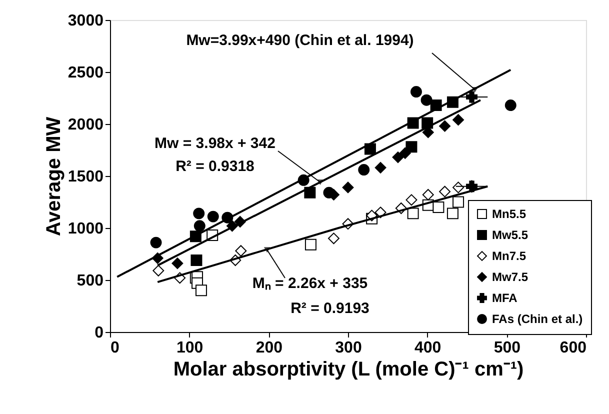 The height and width of the screenshot is (414, 609). I want to click on y-tick-label: 2000, so click(86, 125).